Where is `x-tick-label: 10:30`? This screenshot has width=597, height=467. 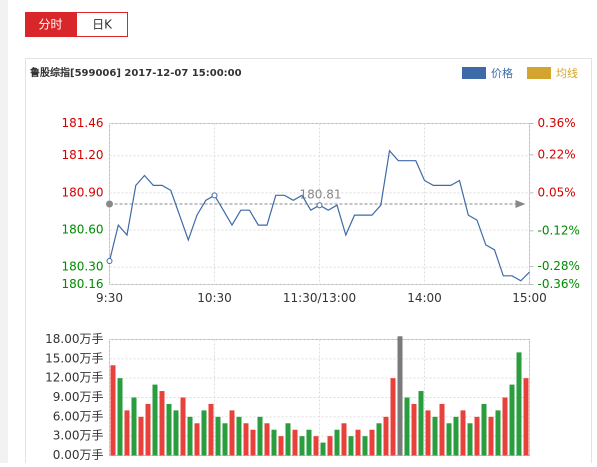
x-tick-label: 10:30 is located at coordinates (214, 298).